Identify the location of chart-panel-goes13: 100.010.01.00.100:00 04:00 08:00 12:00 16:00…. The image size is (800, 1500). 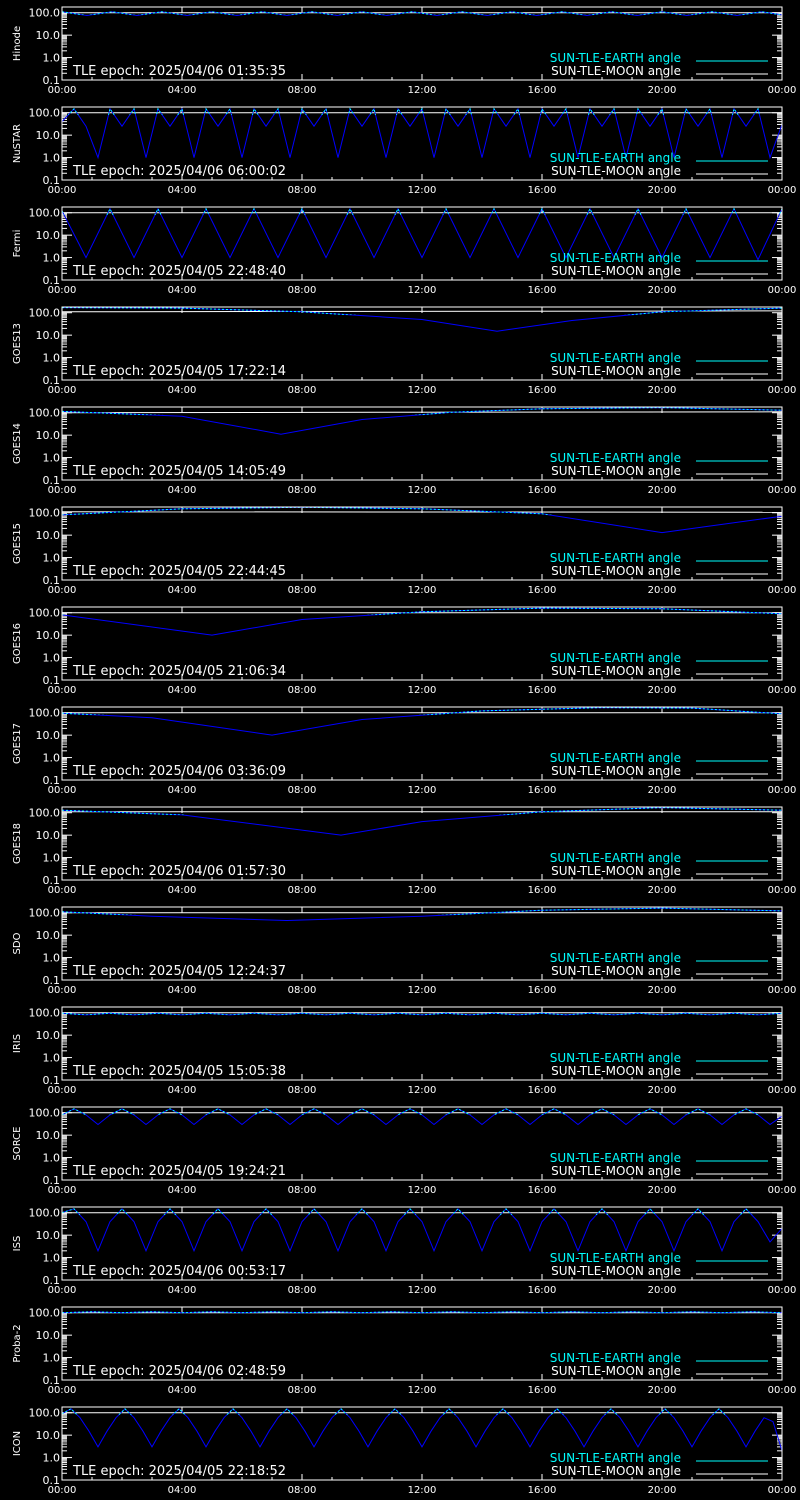
(404, 351).